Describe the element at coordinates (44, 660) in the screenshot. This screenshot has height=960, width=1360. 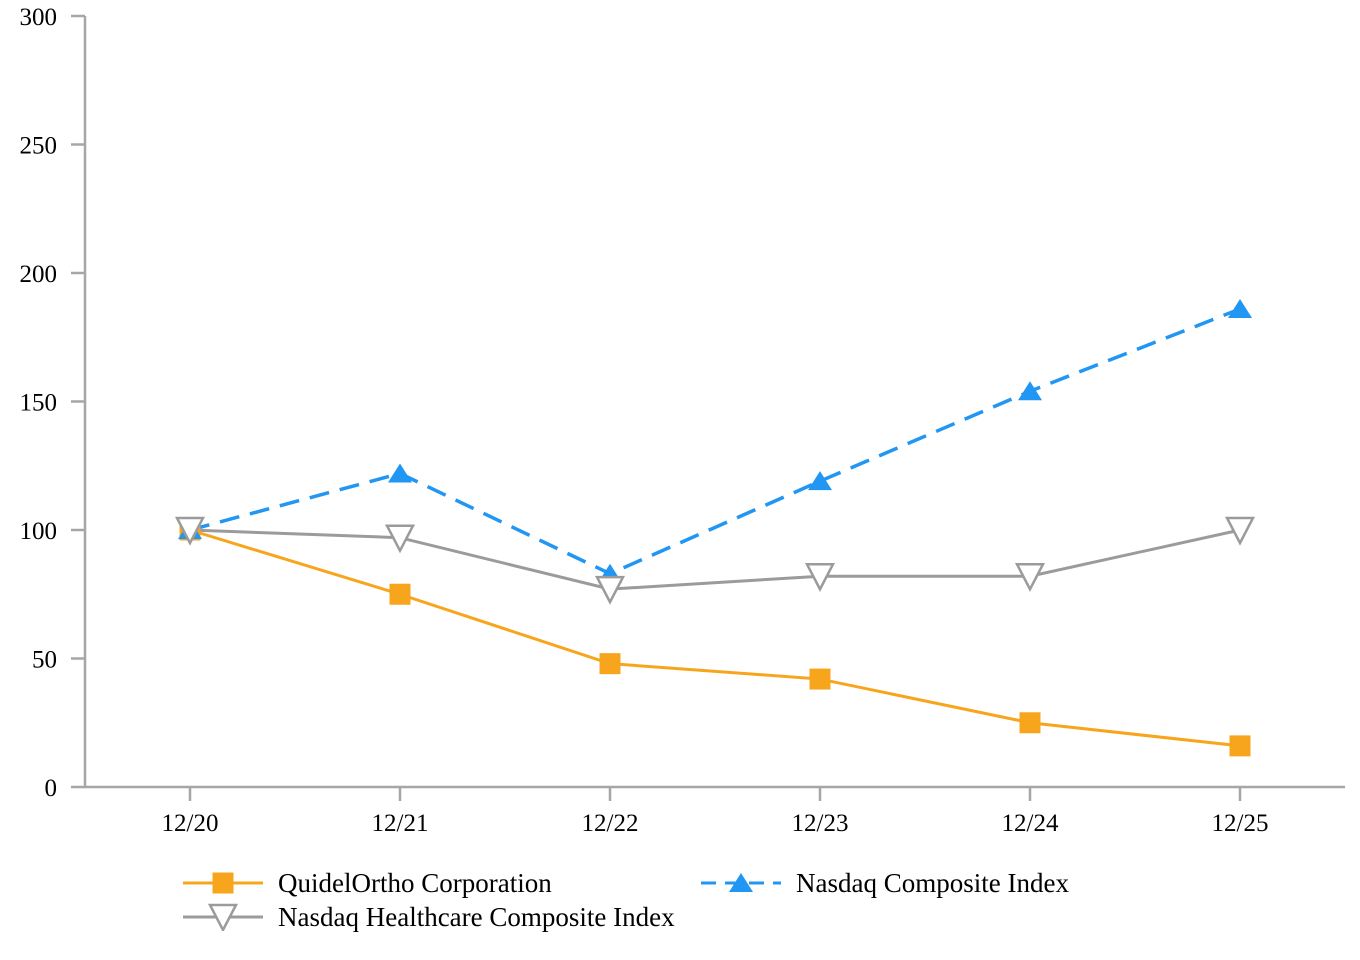
I see `y-axis-tick-label: 50` at that location.